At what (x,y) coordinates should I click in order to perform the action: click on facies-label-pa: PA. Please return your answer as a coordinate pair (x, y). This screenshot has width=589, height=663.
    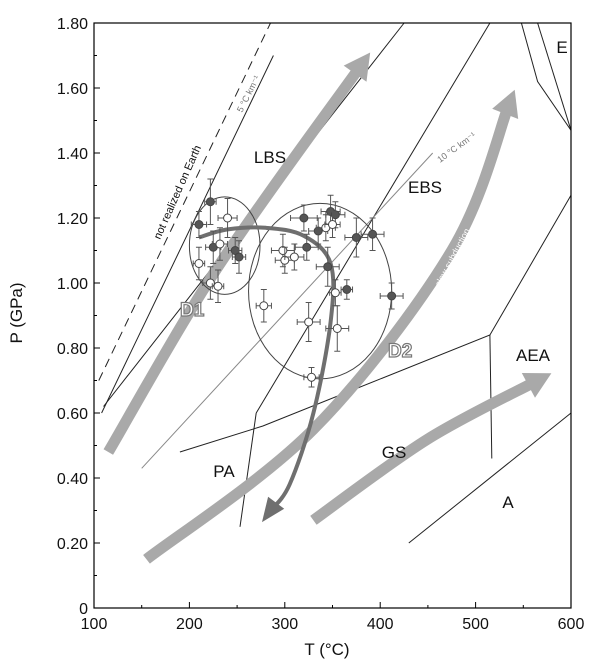
    Looking at the image, I should click on (224, 471).